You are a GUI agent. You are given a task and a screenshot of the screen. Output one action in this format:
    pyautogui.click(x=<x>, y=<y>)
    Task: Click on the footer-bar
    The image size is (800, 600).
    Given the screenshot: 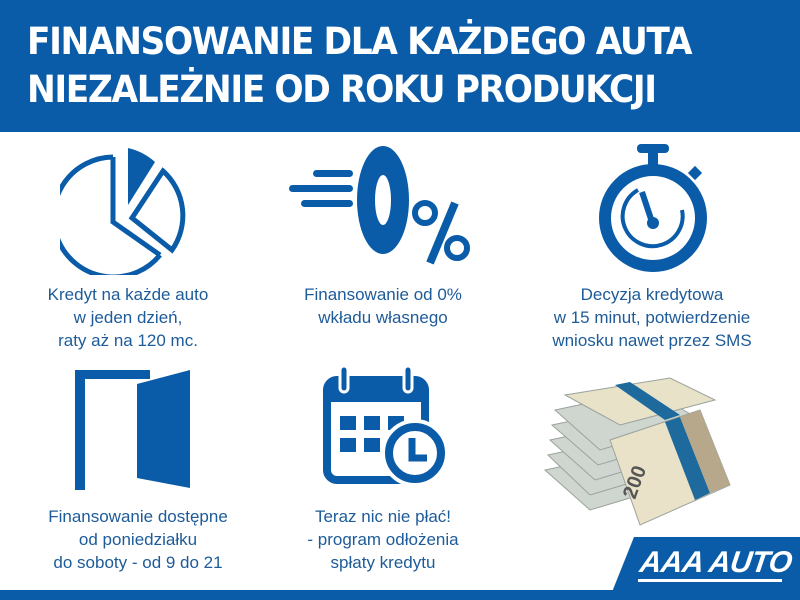 What is the action you would take?
    pyautogui.click(x=400, y=595)
    